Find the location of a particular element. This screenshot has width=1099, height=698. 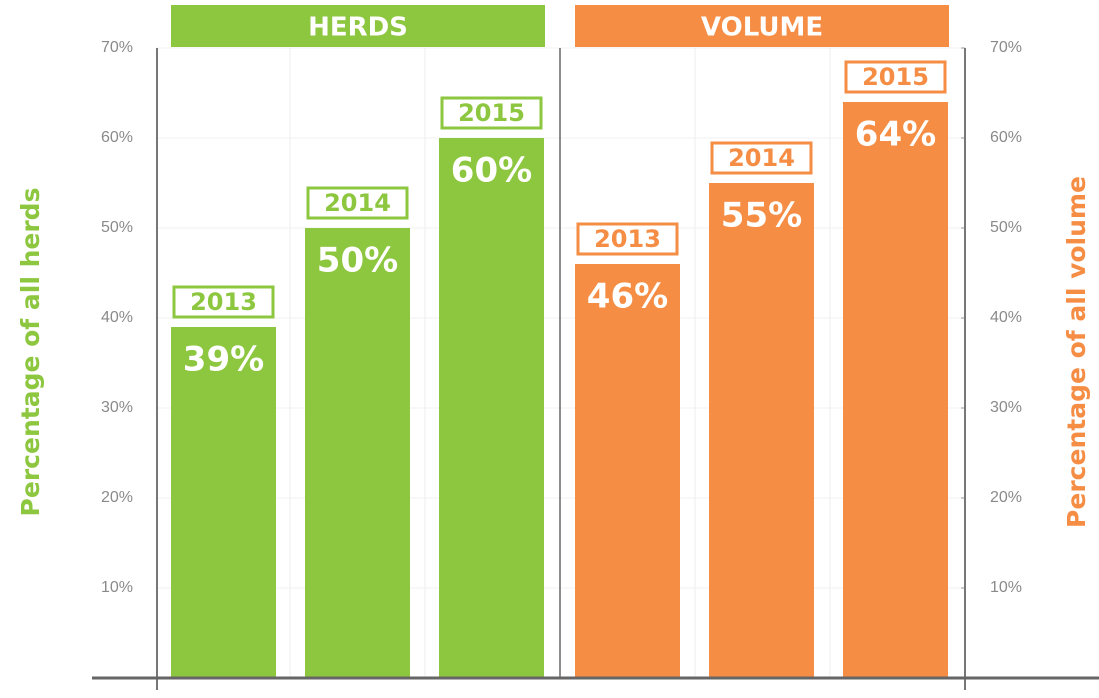

y-tick-label: 70% is located at coordinates (117, 47).